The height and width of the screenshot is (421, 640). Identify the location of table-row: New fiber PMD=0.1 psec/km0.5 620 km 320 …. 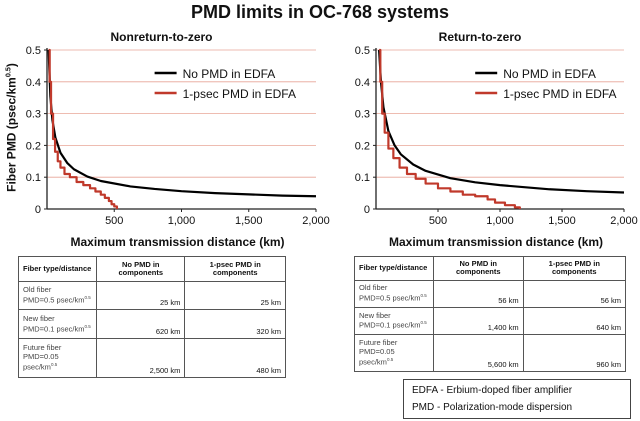
(151, 324).